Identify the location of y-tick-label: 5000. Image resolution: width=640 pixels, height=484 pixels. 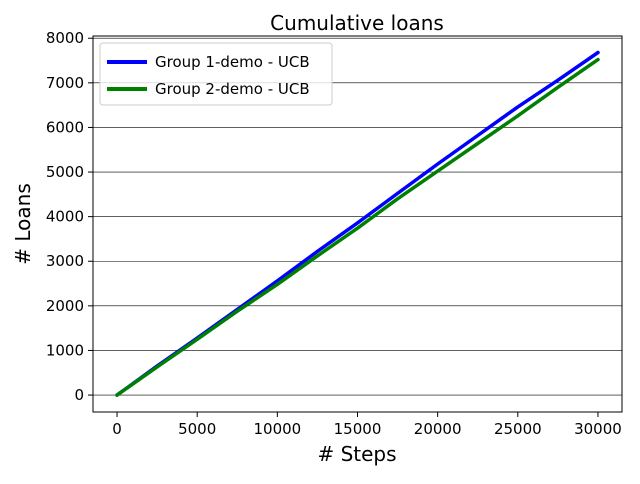
(65, 172).